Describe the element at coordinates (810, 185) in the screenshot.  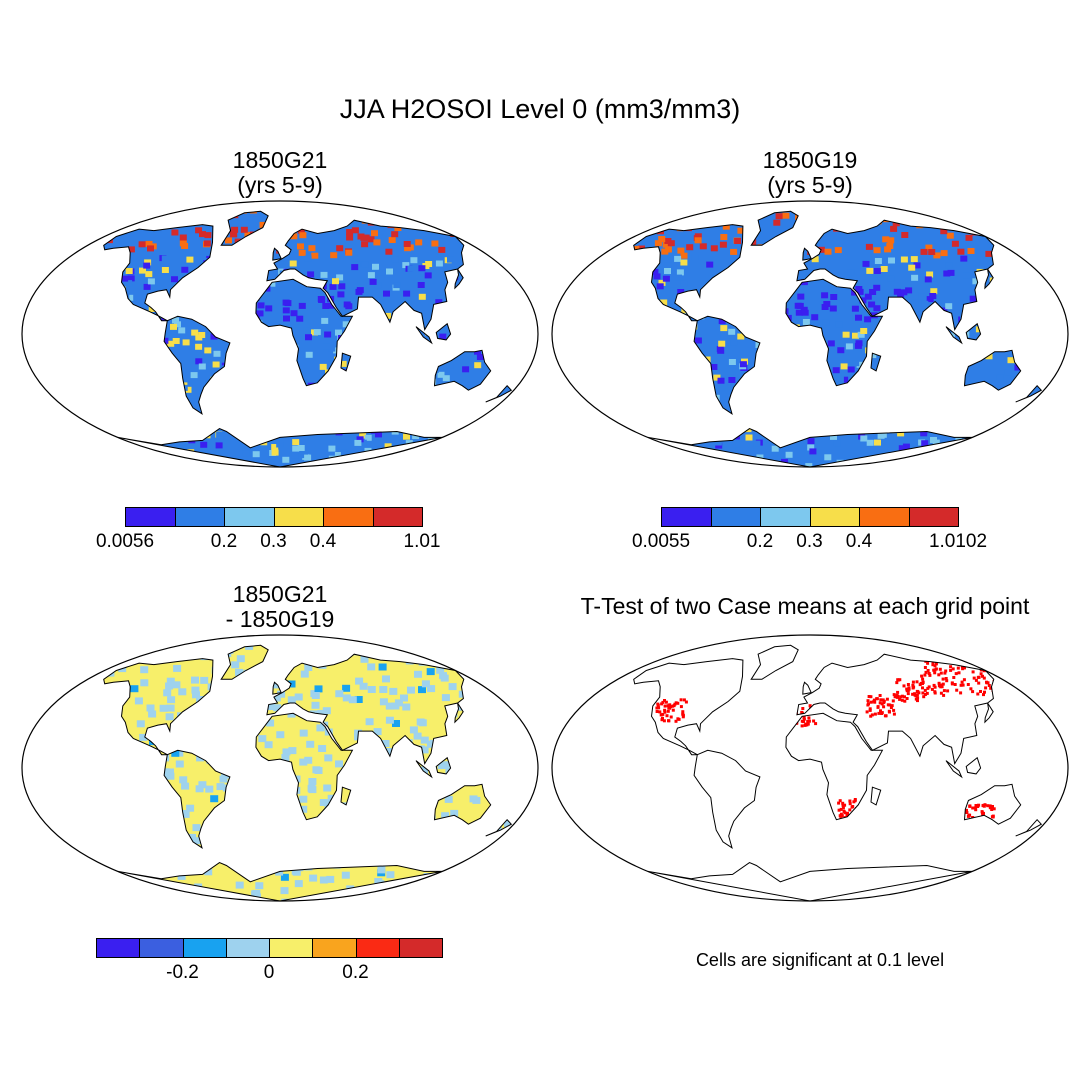
I see `panel-2-title-line2: (yrs 5-9)` at that location.